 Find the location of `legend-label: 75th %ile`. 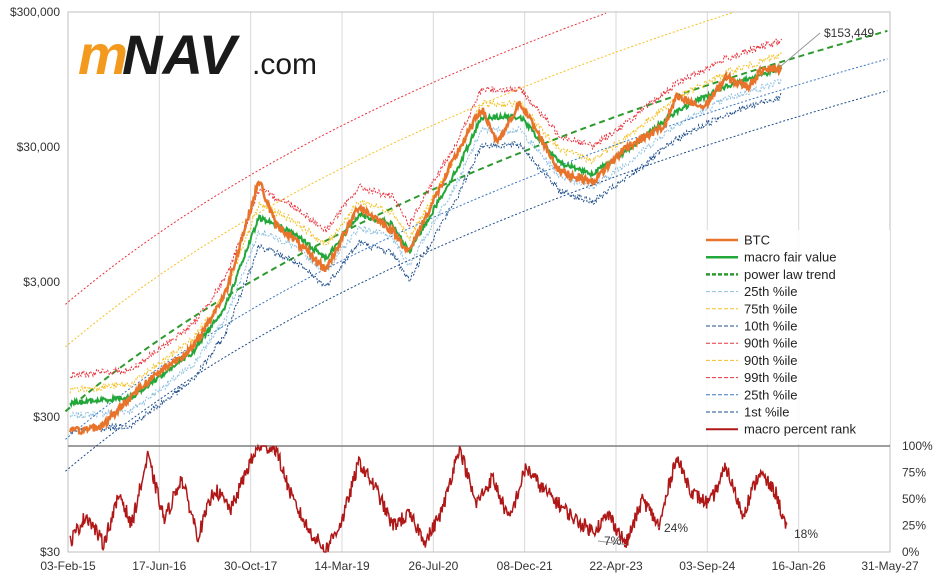

legend-label: 75th %ile is located at coordinates (770, 308).